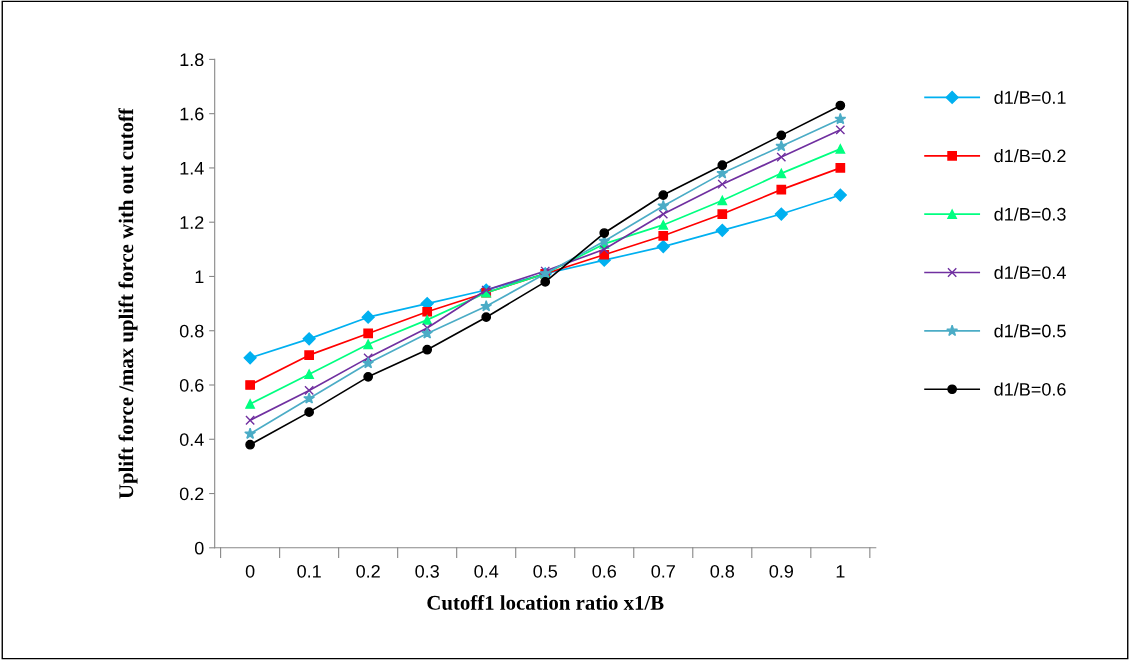 The height and width of the screenshot is (660, 1130). Describe the element at coordinates (191, 494) in the screenshot. I see `y-tick-label: 0.2` at that location.